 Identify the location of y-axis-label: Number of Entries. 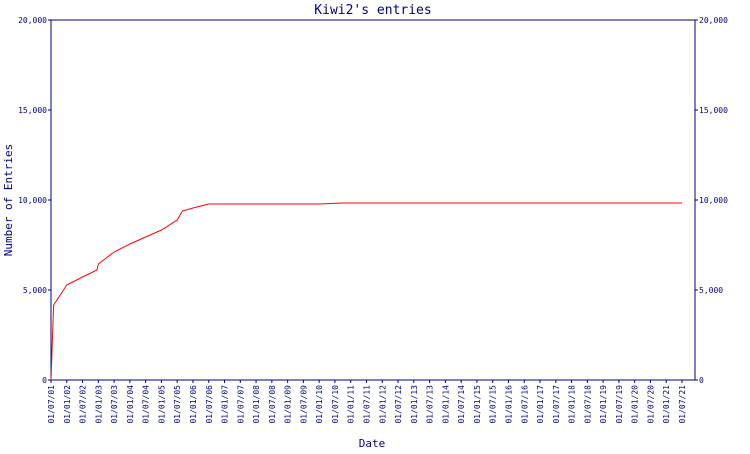
(8, 200).